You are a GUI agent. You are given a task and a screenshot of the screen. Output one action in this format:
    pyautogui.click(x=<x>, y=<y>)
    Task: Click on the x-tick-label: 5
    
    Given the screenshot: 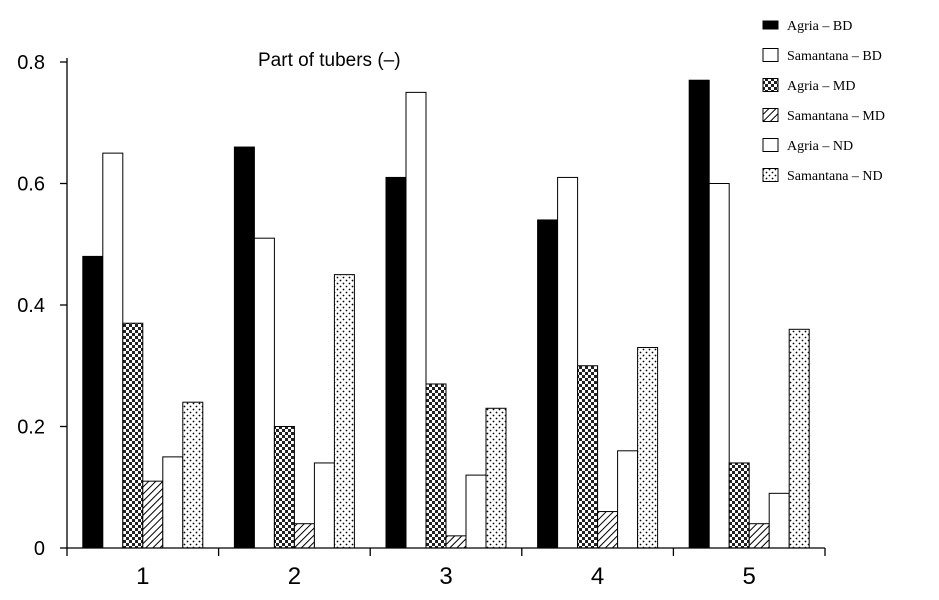 What is the action you would take?
    pyautogui.click(x=749, y=576)
    